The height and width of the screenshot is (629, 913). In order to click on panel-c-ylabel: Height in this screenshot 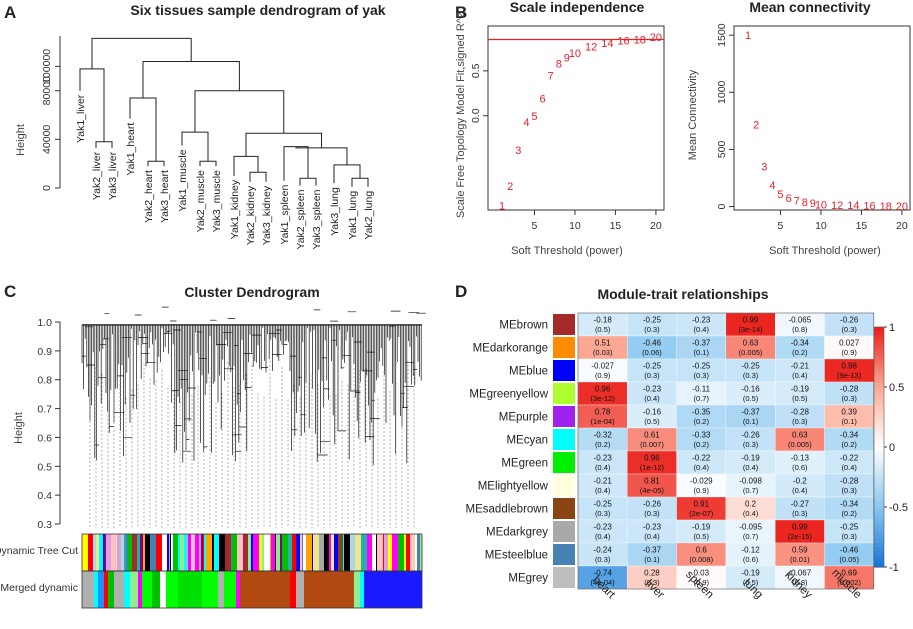, I will do `click(19, 428)`.